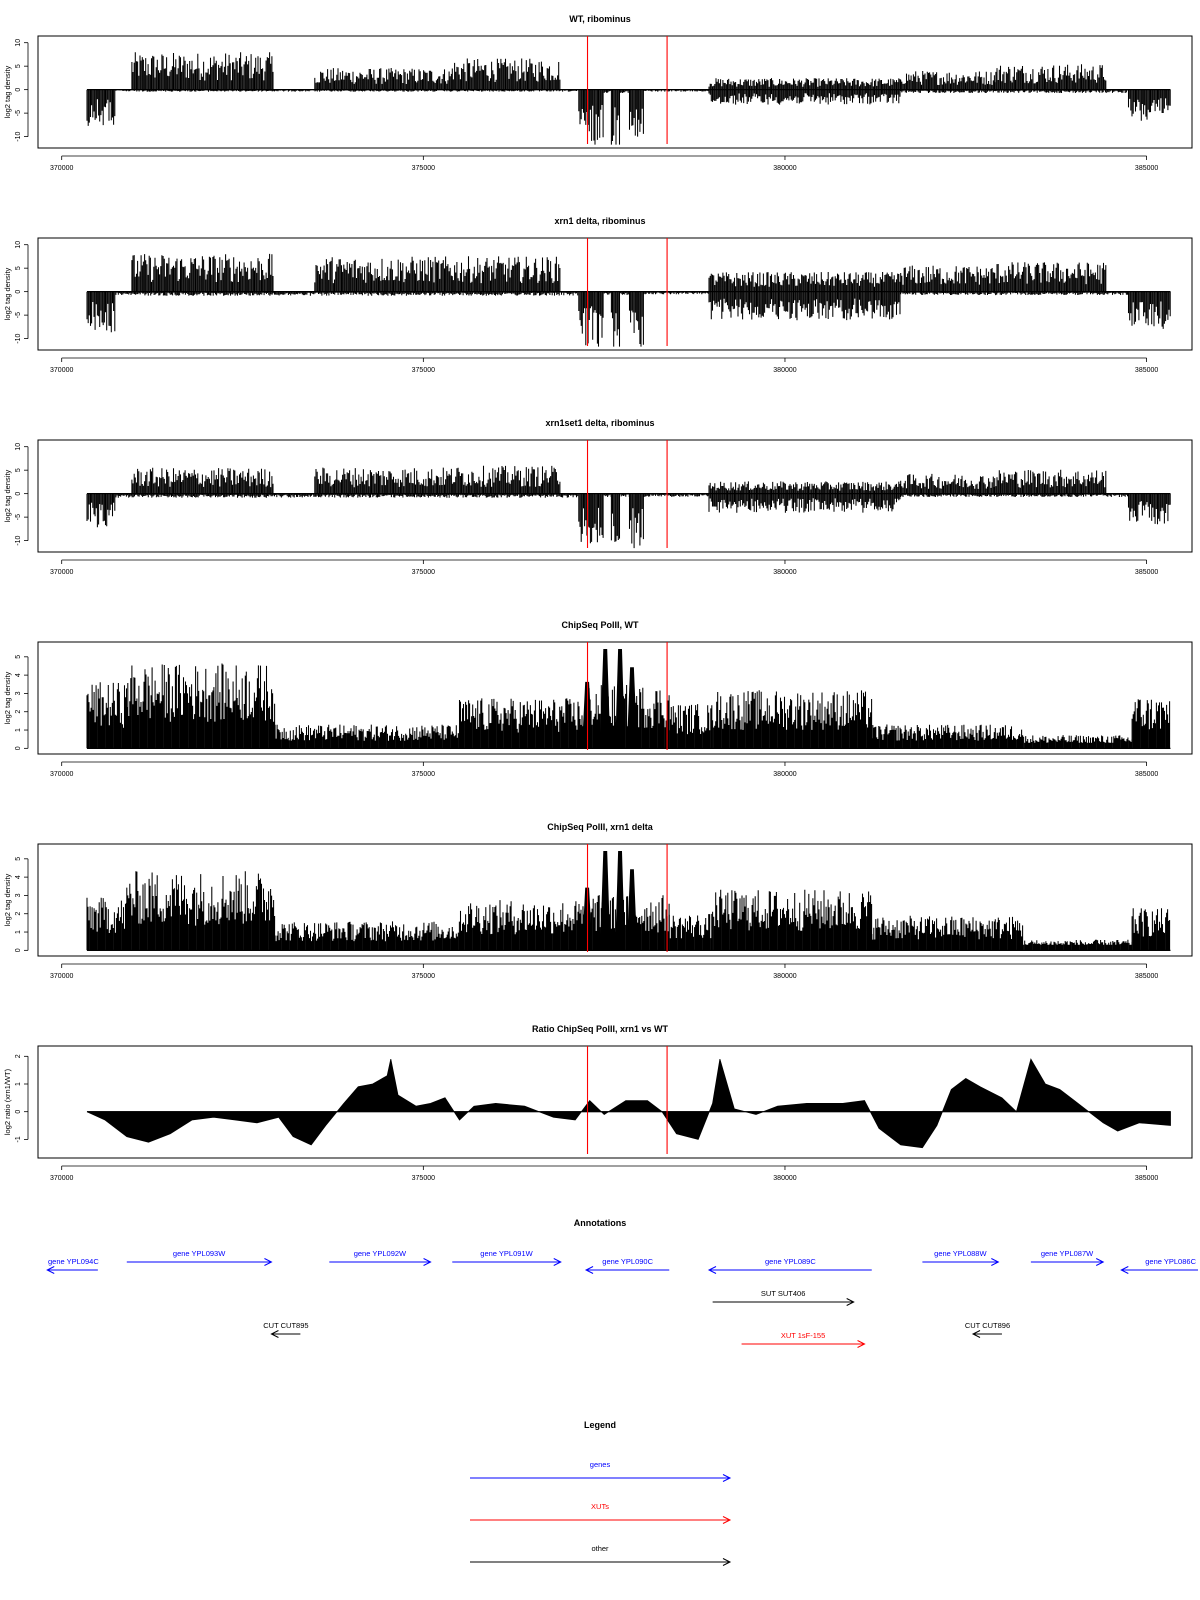  What do you see at coordinates (628, 1103) in the screenshot?
I see `ratio-area` at bounding box center [628, 1103].